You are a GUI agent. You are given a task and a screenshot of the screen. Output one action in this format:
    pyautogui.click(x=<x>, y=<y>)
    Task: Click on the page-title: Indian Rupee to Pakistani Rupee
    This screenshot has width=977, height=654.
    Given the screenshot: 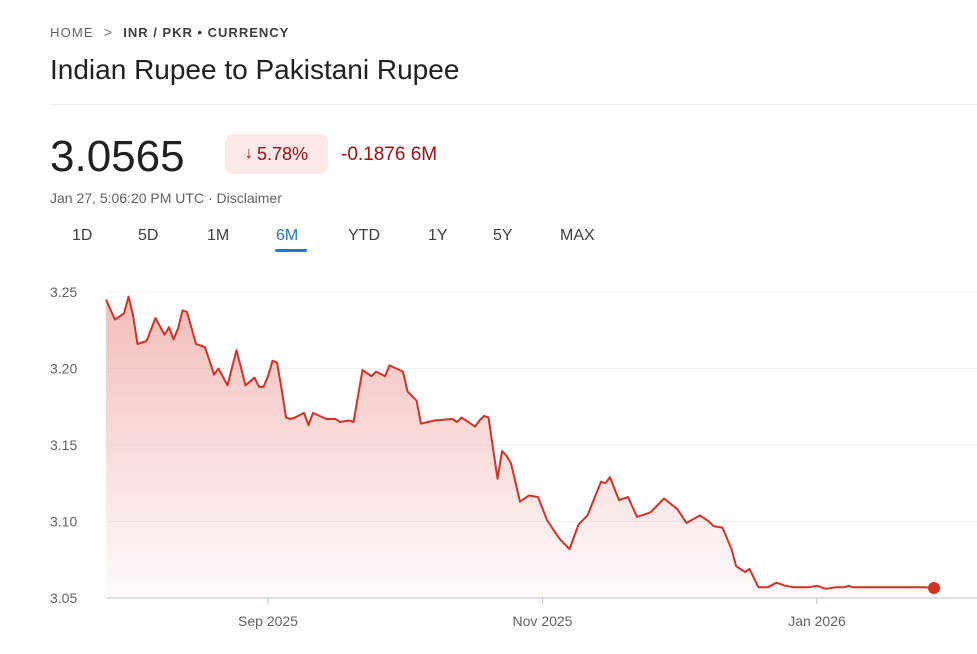 What is the action you would take?
    pyautogui.click(x=255, y=69)
    